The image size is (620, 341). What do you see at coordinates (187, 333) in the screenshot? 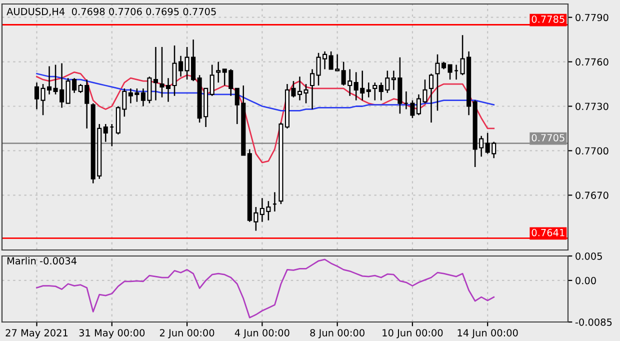
I see `x-tick-label: 2 Jun 00:00` at bounding box center [187, 333].